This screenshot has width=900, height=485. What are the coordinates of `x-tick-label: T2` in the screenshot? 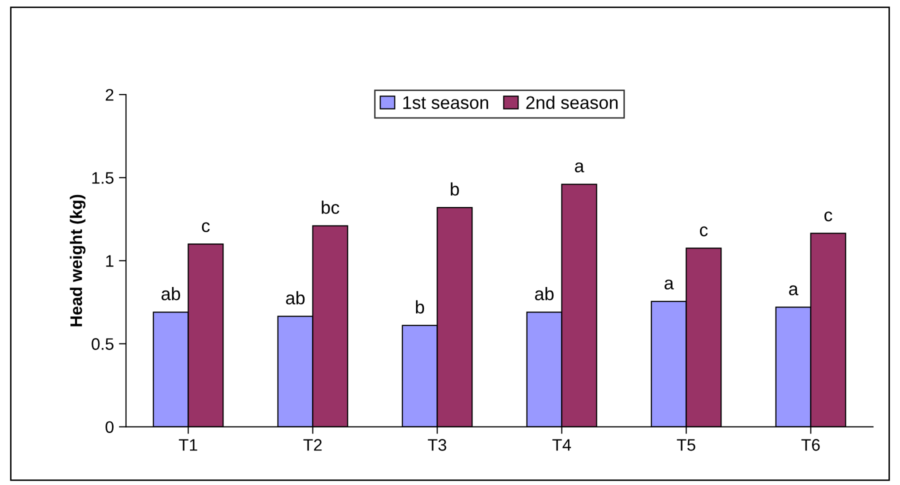 It's located at (312, 445).